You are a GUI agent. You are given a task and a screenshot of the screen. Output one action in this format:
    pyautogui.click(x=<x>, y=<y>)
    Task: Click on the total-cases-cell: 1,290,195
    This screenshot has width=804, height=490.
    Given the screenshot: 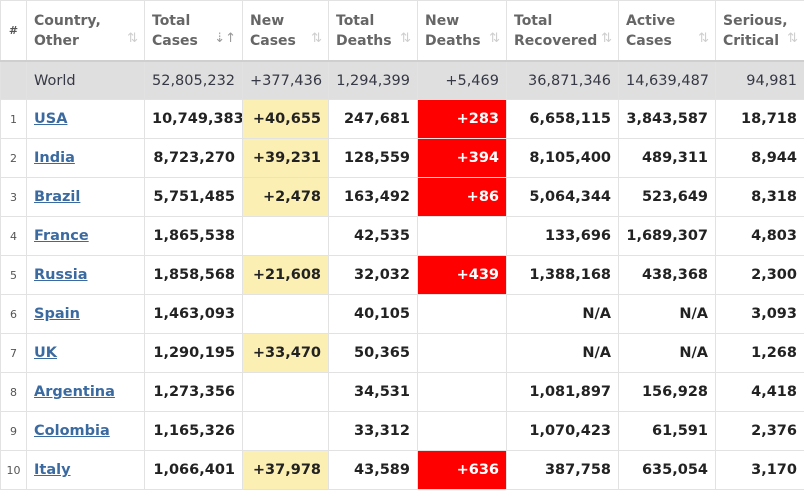 What is the action you would take?
    pyautogui.click(x=194, y=353)
    